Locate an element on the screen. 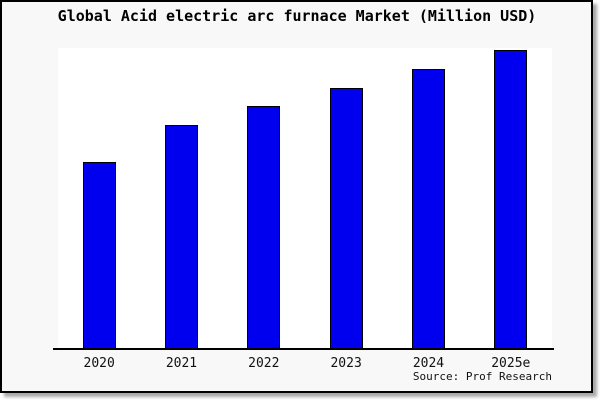 The width and height of the screenshot is (600, 400). bar-2024 is located at coordinates (428, 209).